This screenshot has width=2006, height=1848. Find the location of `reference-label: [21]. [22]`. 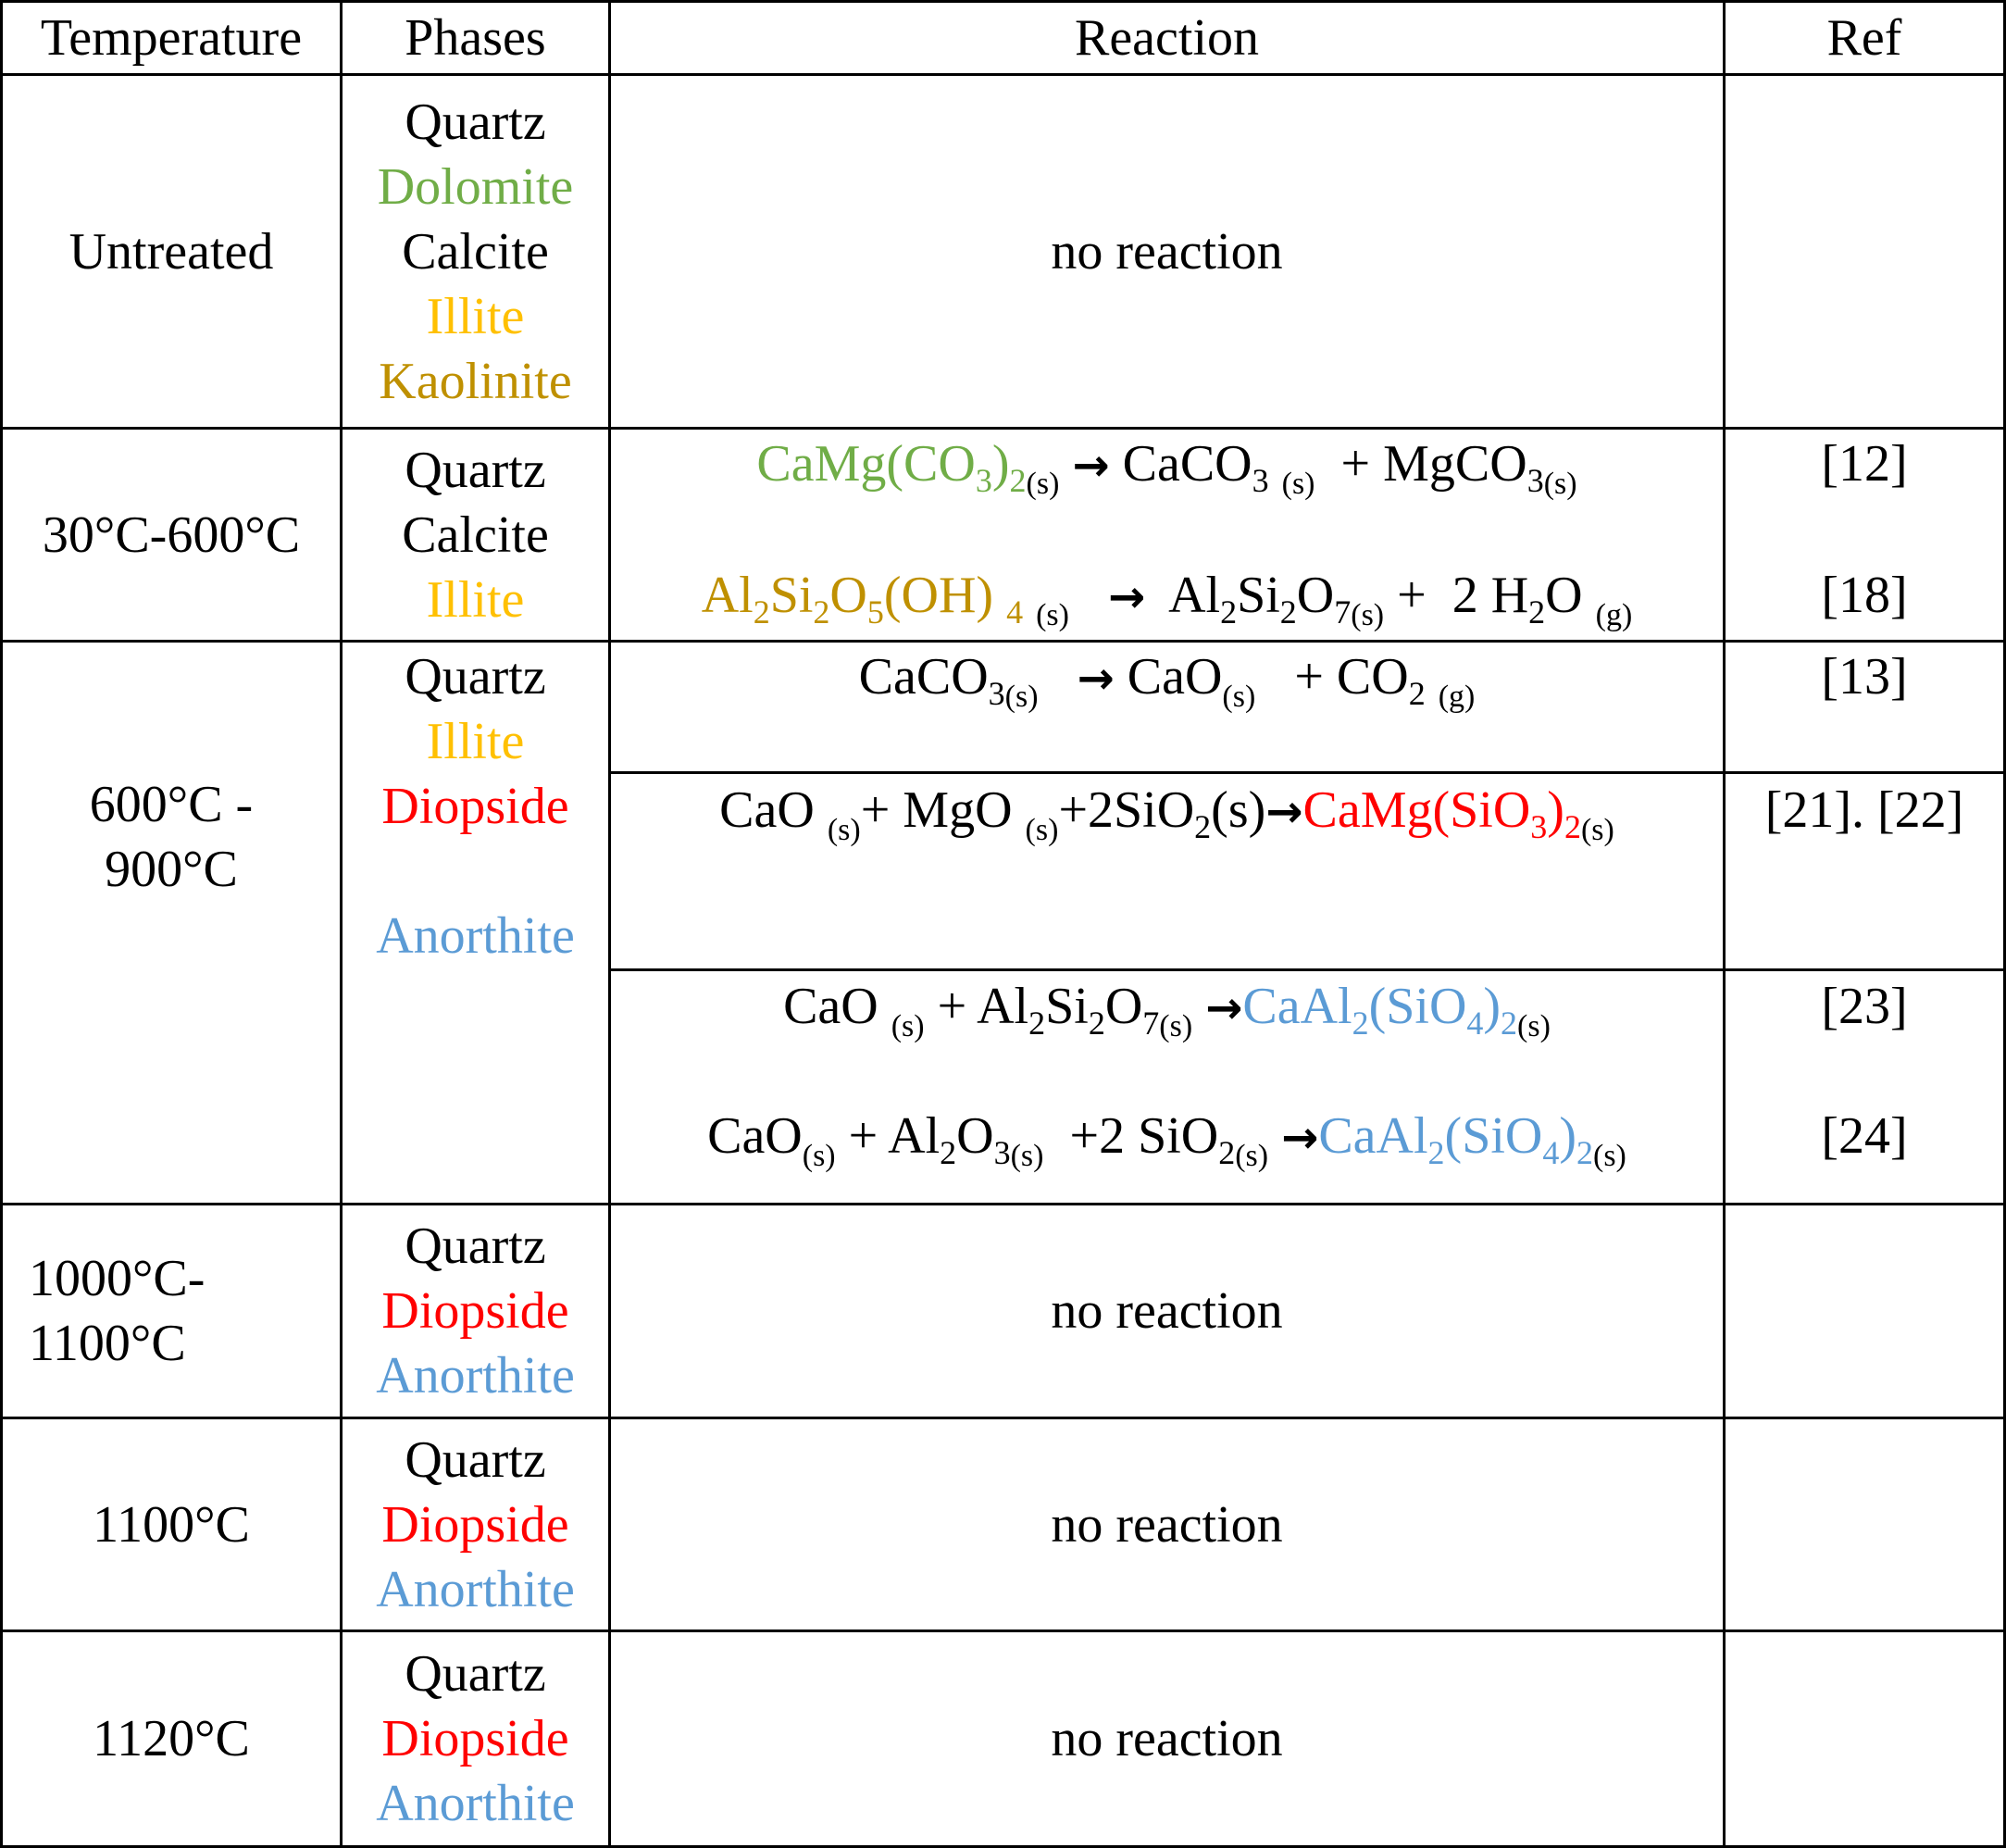

reference-label: [21]. [22] is located at coordinates (1864, 810).